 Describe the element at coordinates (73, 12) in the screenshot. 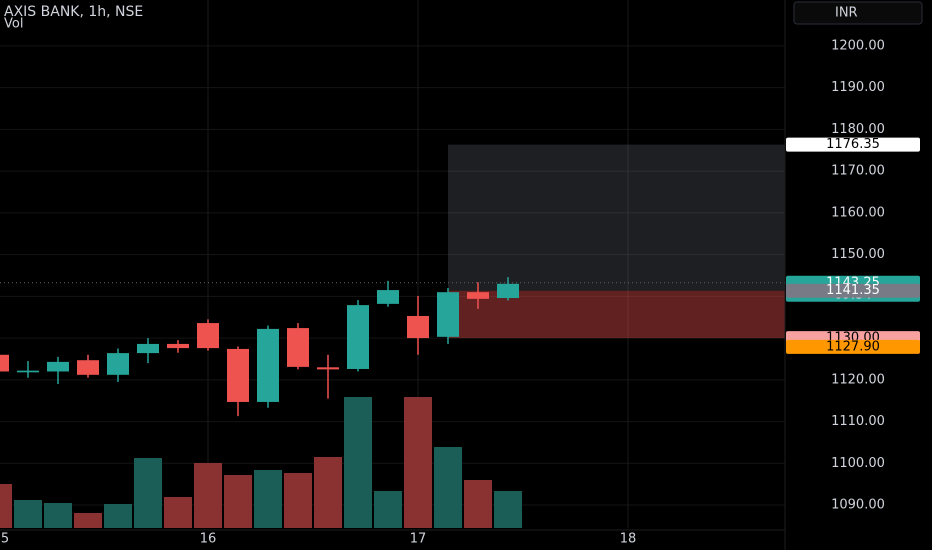

I see `chart-title: AXIS BANK, 1h, NSE` at that location.